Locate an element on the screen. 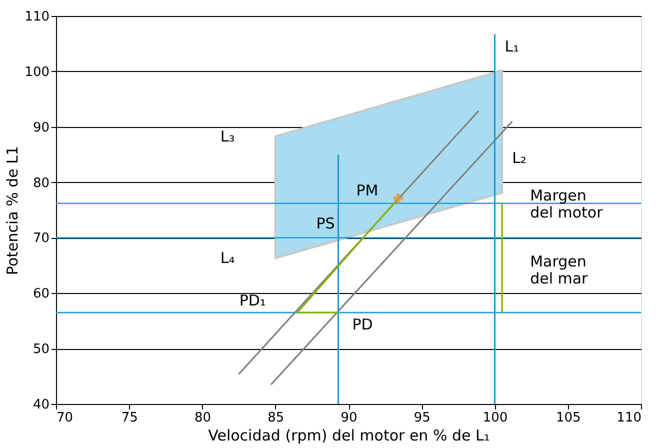 The height and width of the screenshot is (448, 667). x-axis-title: Velocidad (rpm) del motor en % de L₁ is located at coordinates (349, 435).